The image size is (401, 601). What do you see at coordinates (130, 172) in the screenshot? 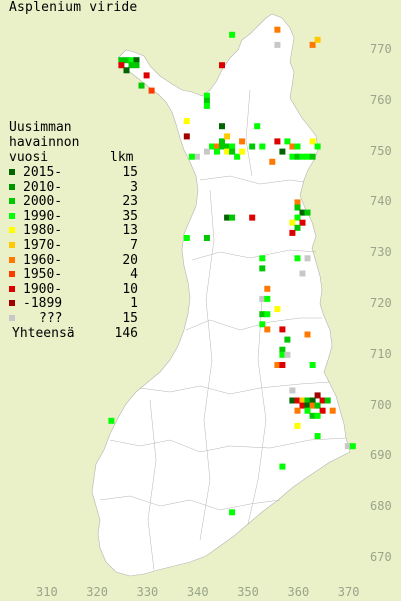
I see `legend-count: 15` at bounding box center [130, 172].